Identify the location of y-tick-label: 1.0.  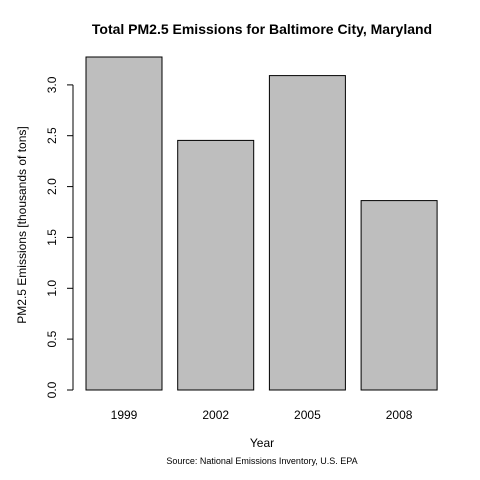
(52, 288).